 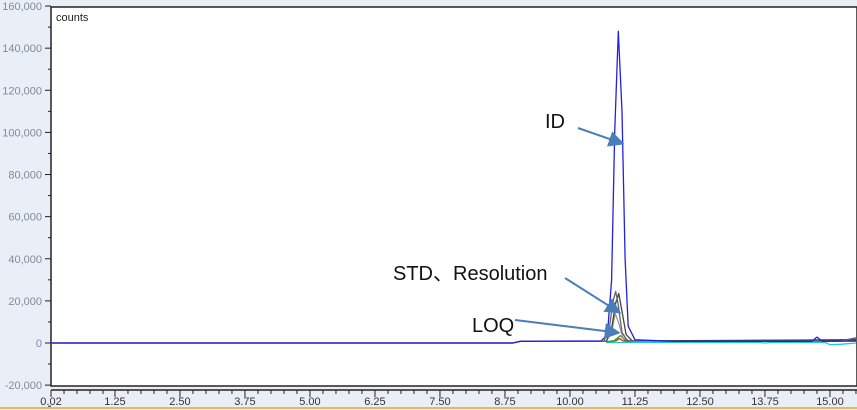 What do you see at coordinates (830, 402) in the screenshot?
I see `x-tick-label: 15.00` at bounding box center [830, 402].